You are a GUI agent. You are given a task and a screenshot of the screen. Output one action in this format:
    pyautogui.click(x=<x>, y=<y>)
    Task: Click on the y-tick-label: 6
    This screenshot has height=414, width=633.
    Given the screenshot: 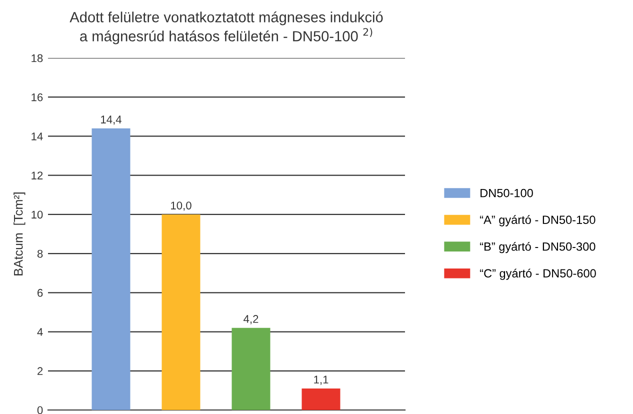 What is the action you would take?
    pyautogui.click(x=40, y=292)
    